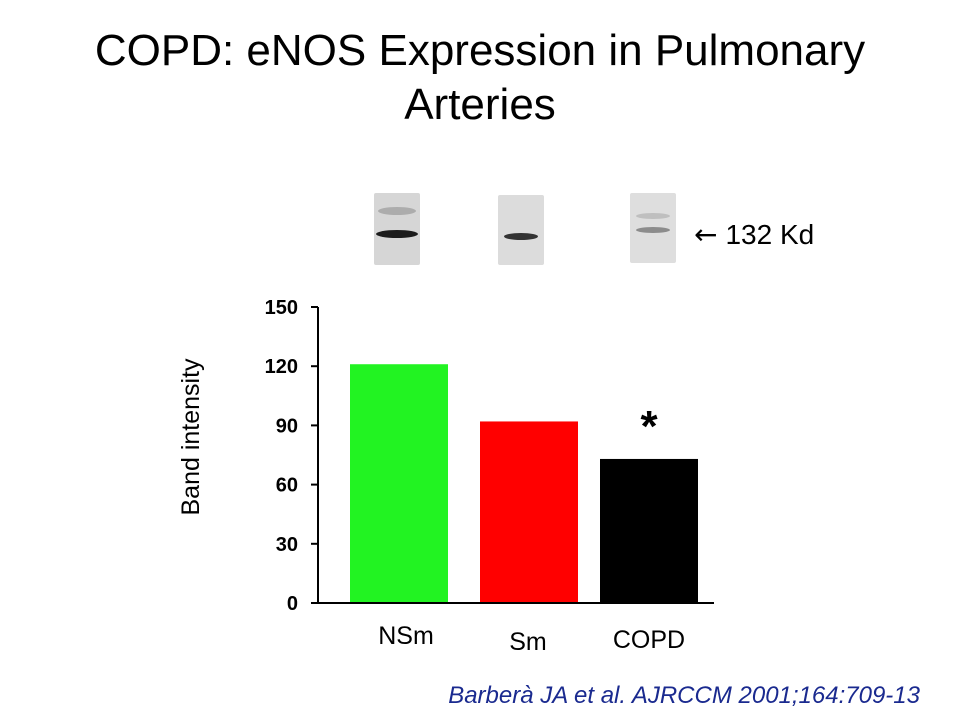 The width and height of the screenshot is (960, 720). I want to click on blot-band-sm, so click(521, 236).